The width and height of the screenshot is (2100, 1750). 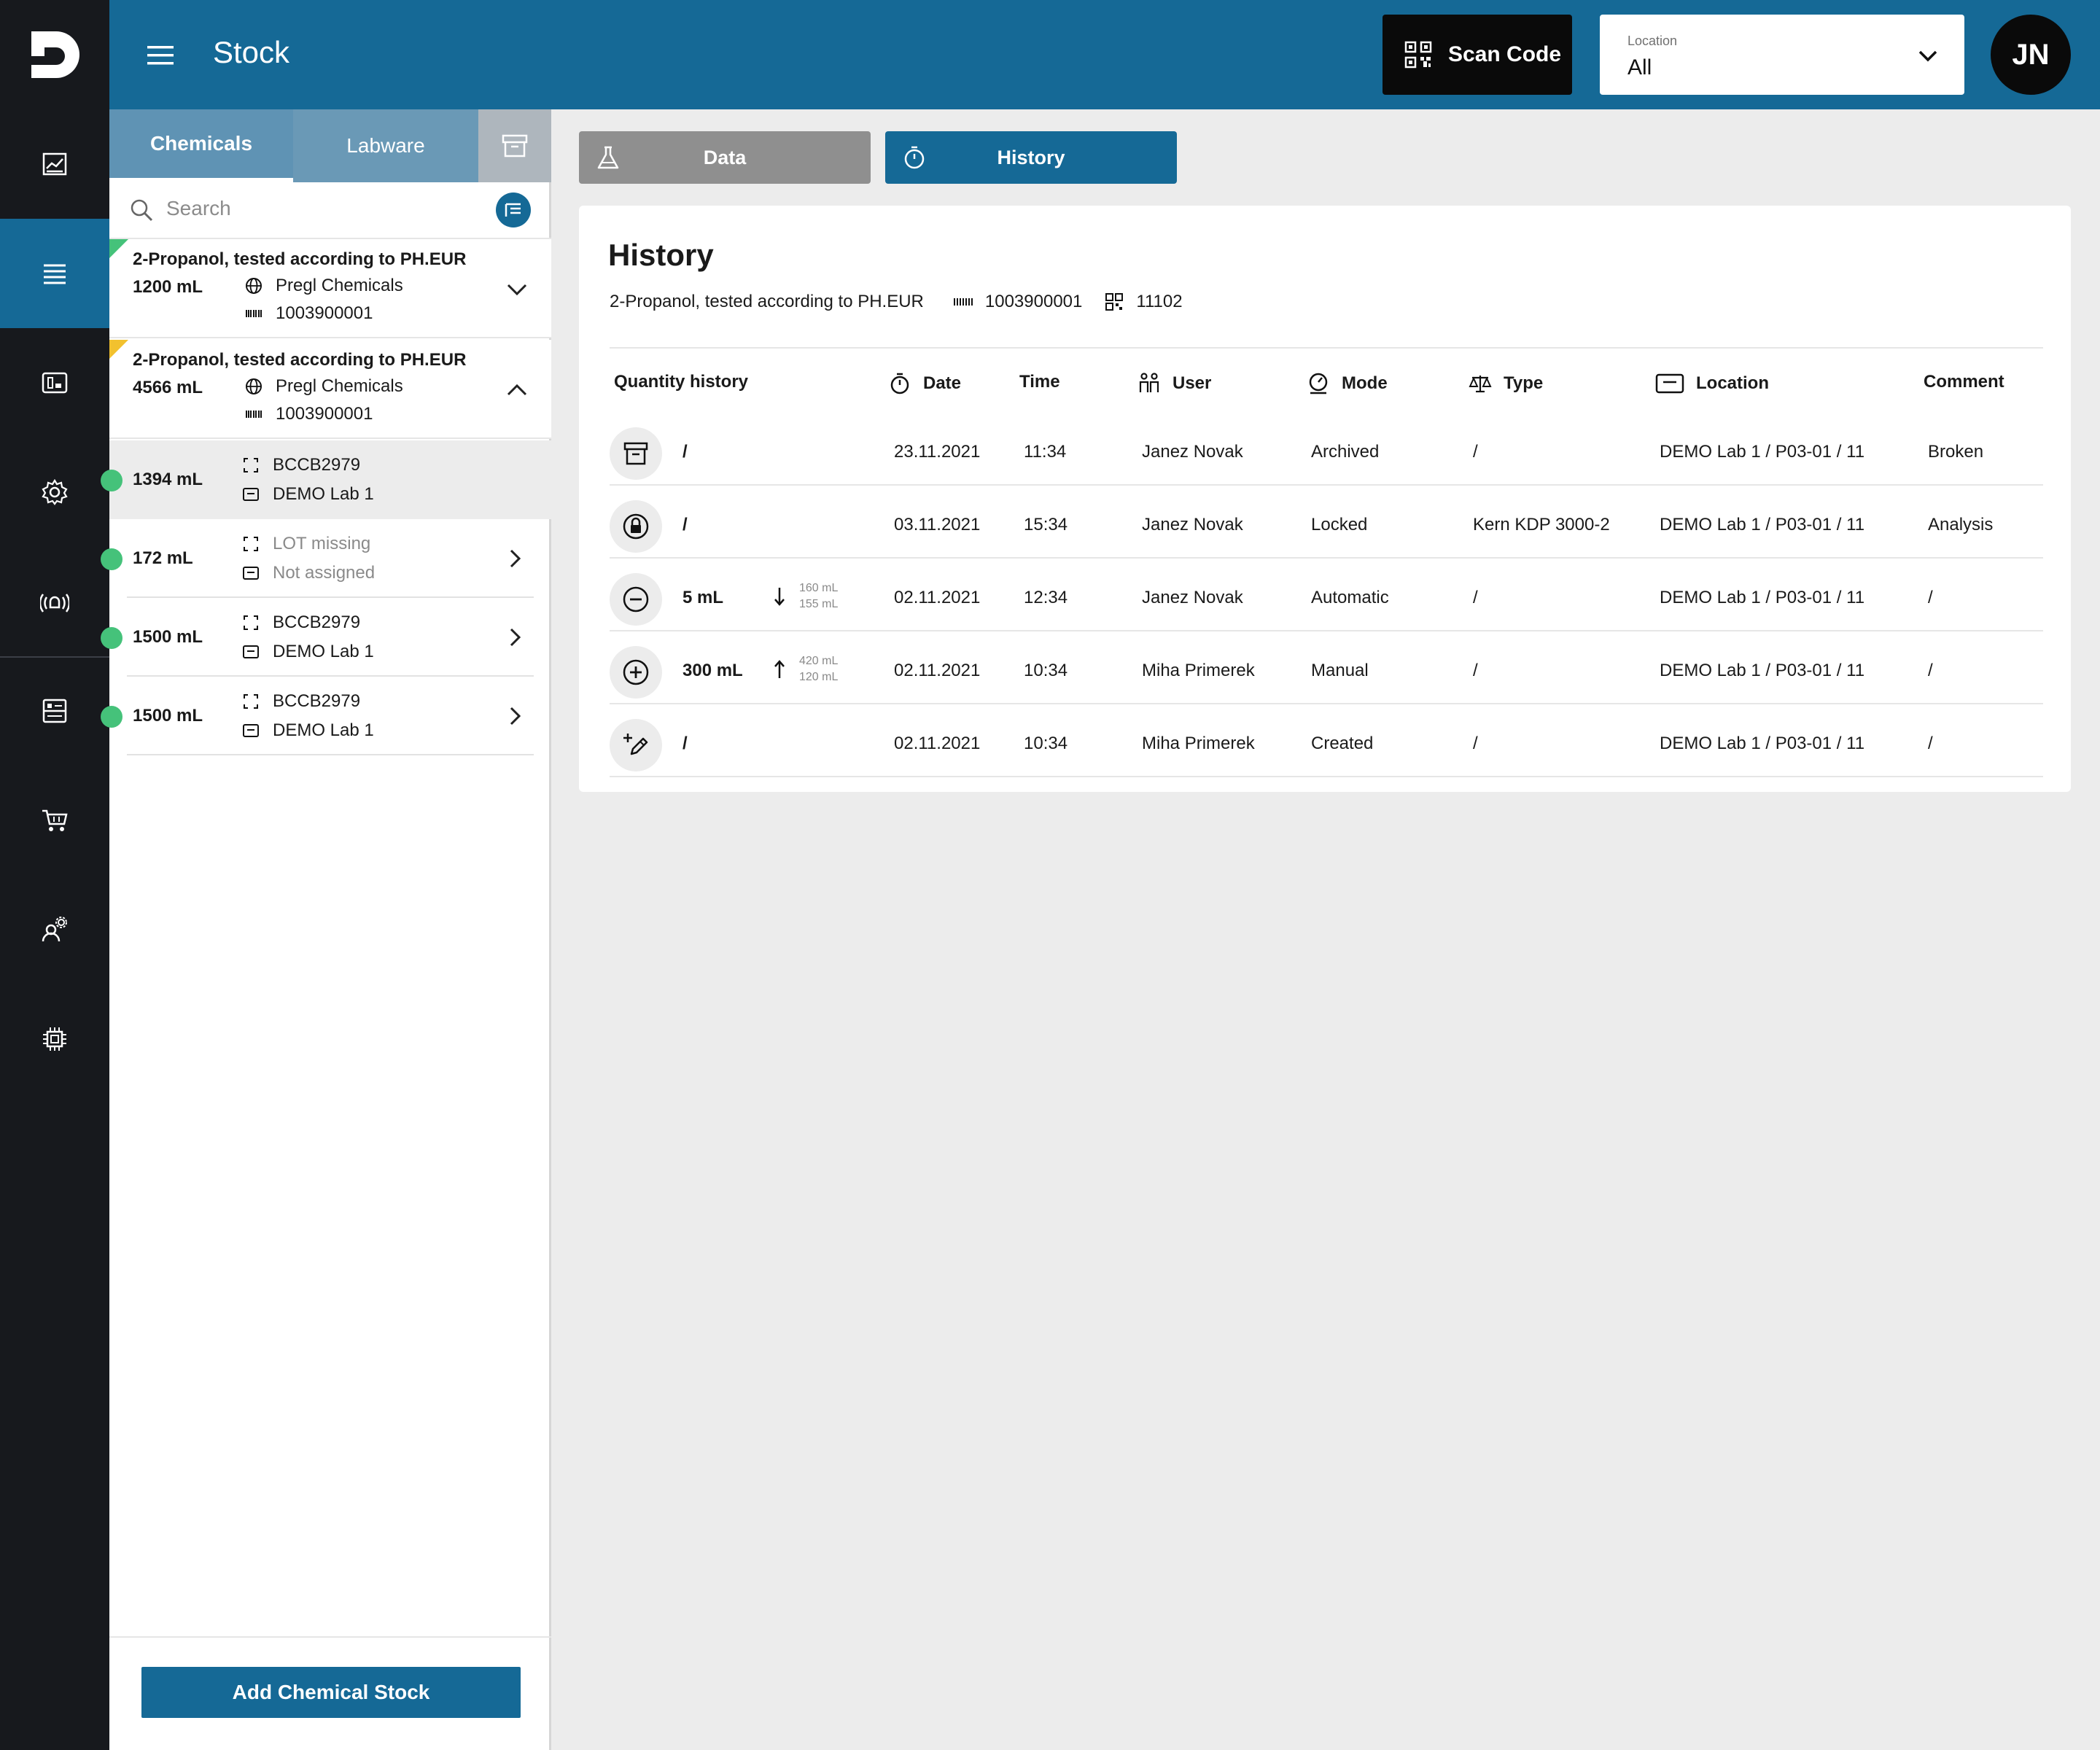 I want to click on quantity-after: 120 mL, so click(x=819, y=677).